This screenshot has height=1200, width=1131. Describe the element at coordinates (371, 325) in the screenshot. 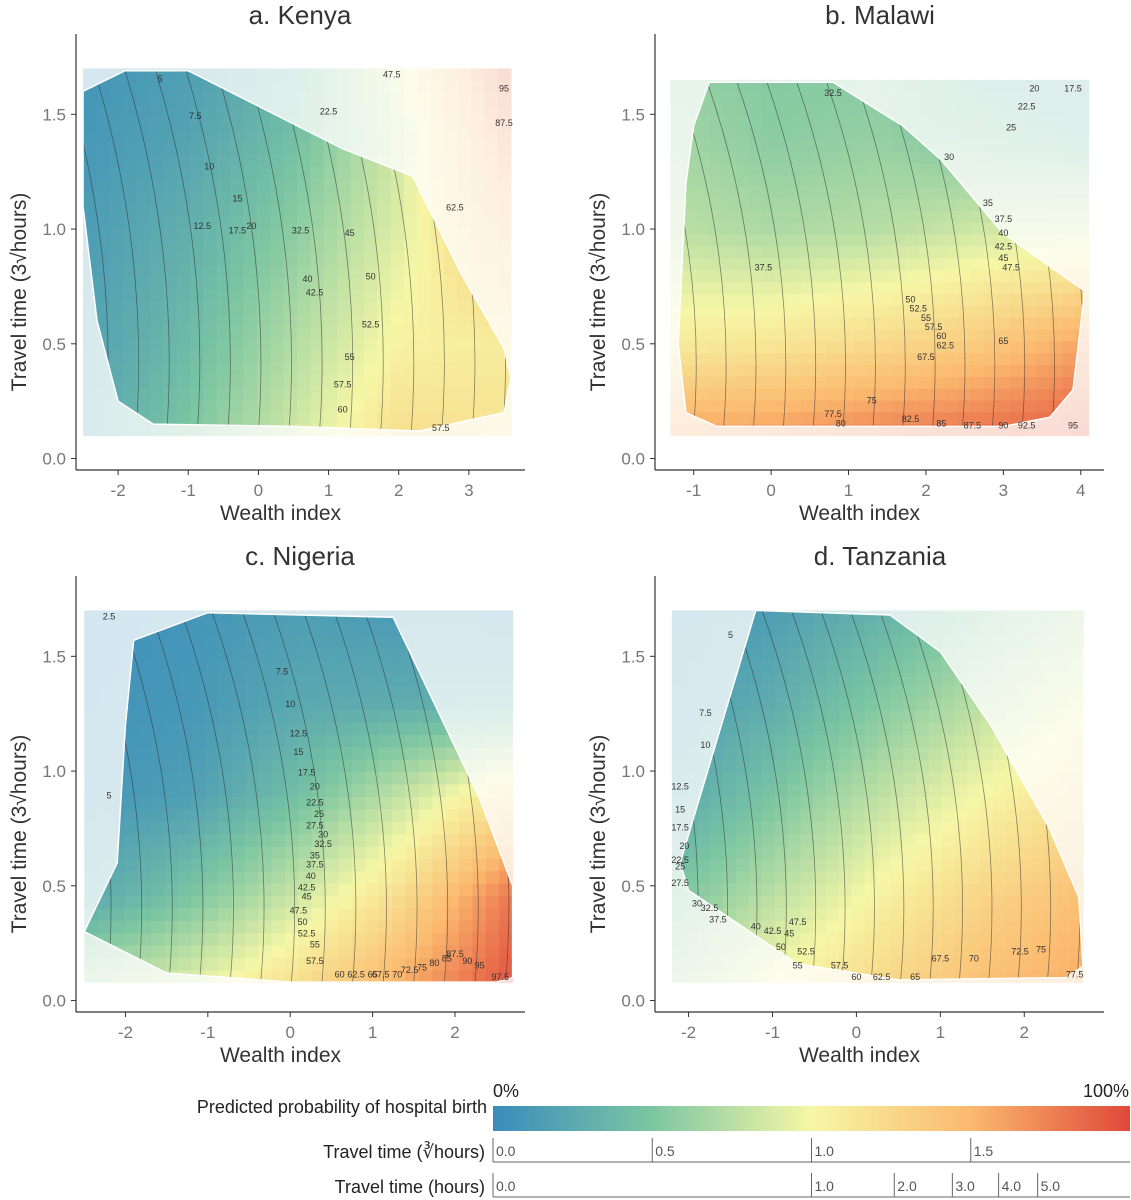

I see `contour-label: 52.5` at that location.